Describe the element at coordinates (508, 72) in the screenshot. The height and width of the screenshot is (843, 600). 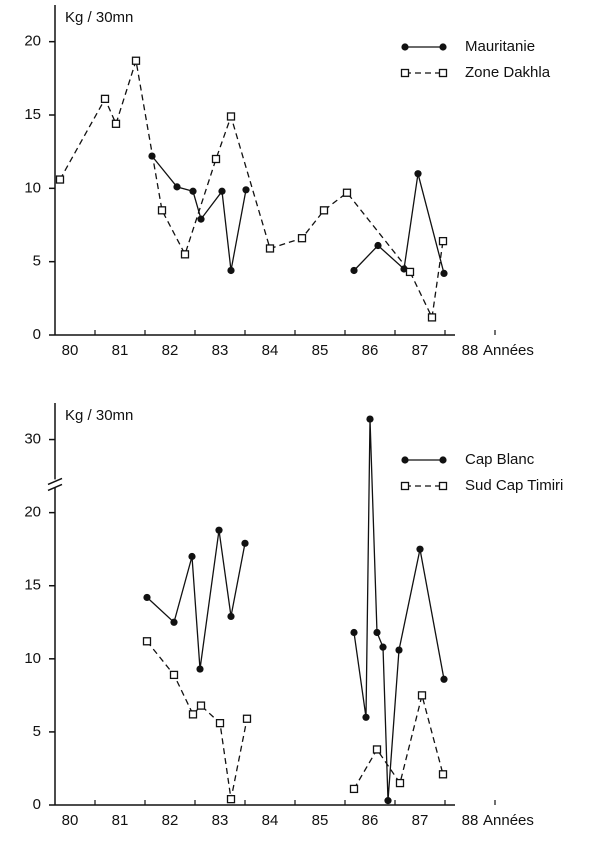
I see `legend-label: Zone Dakhla` at that location.